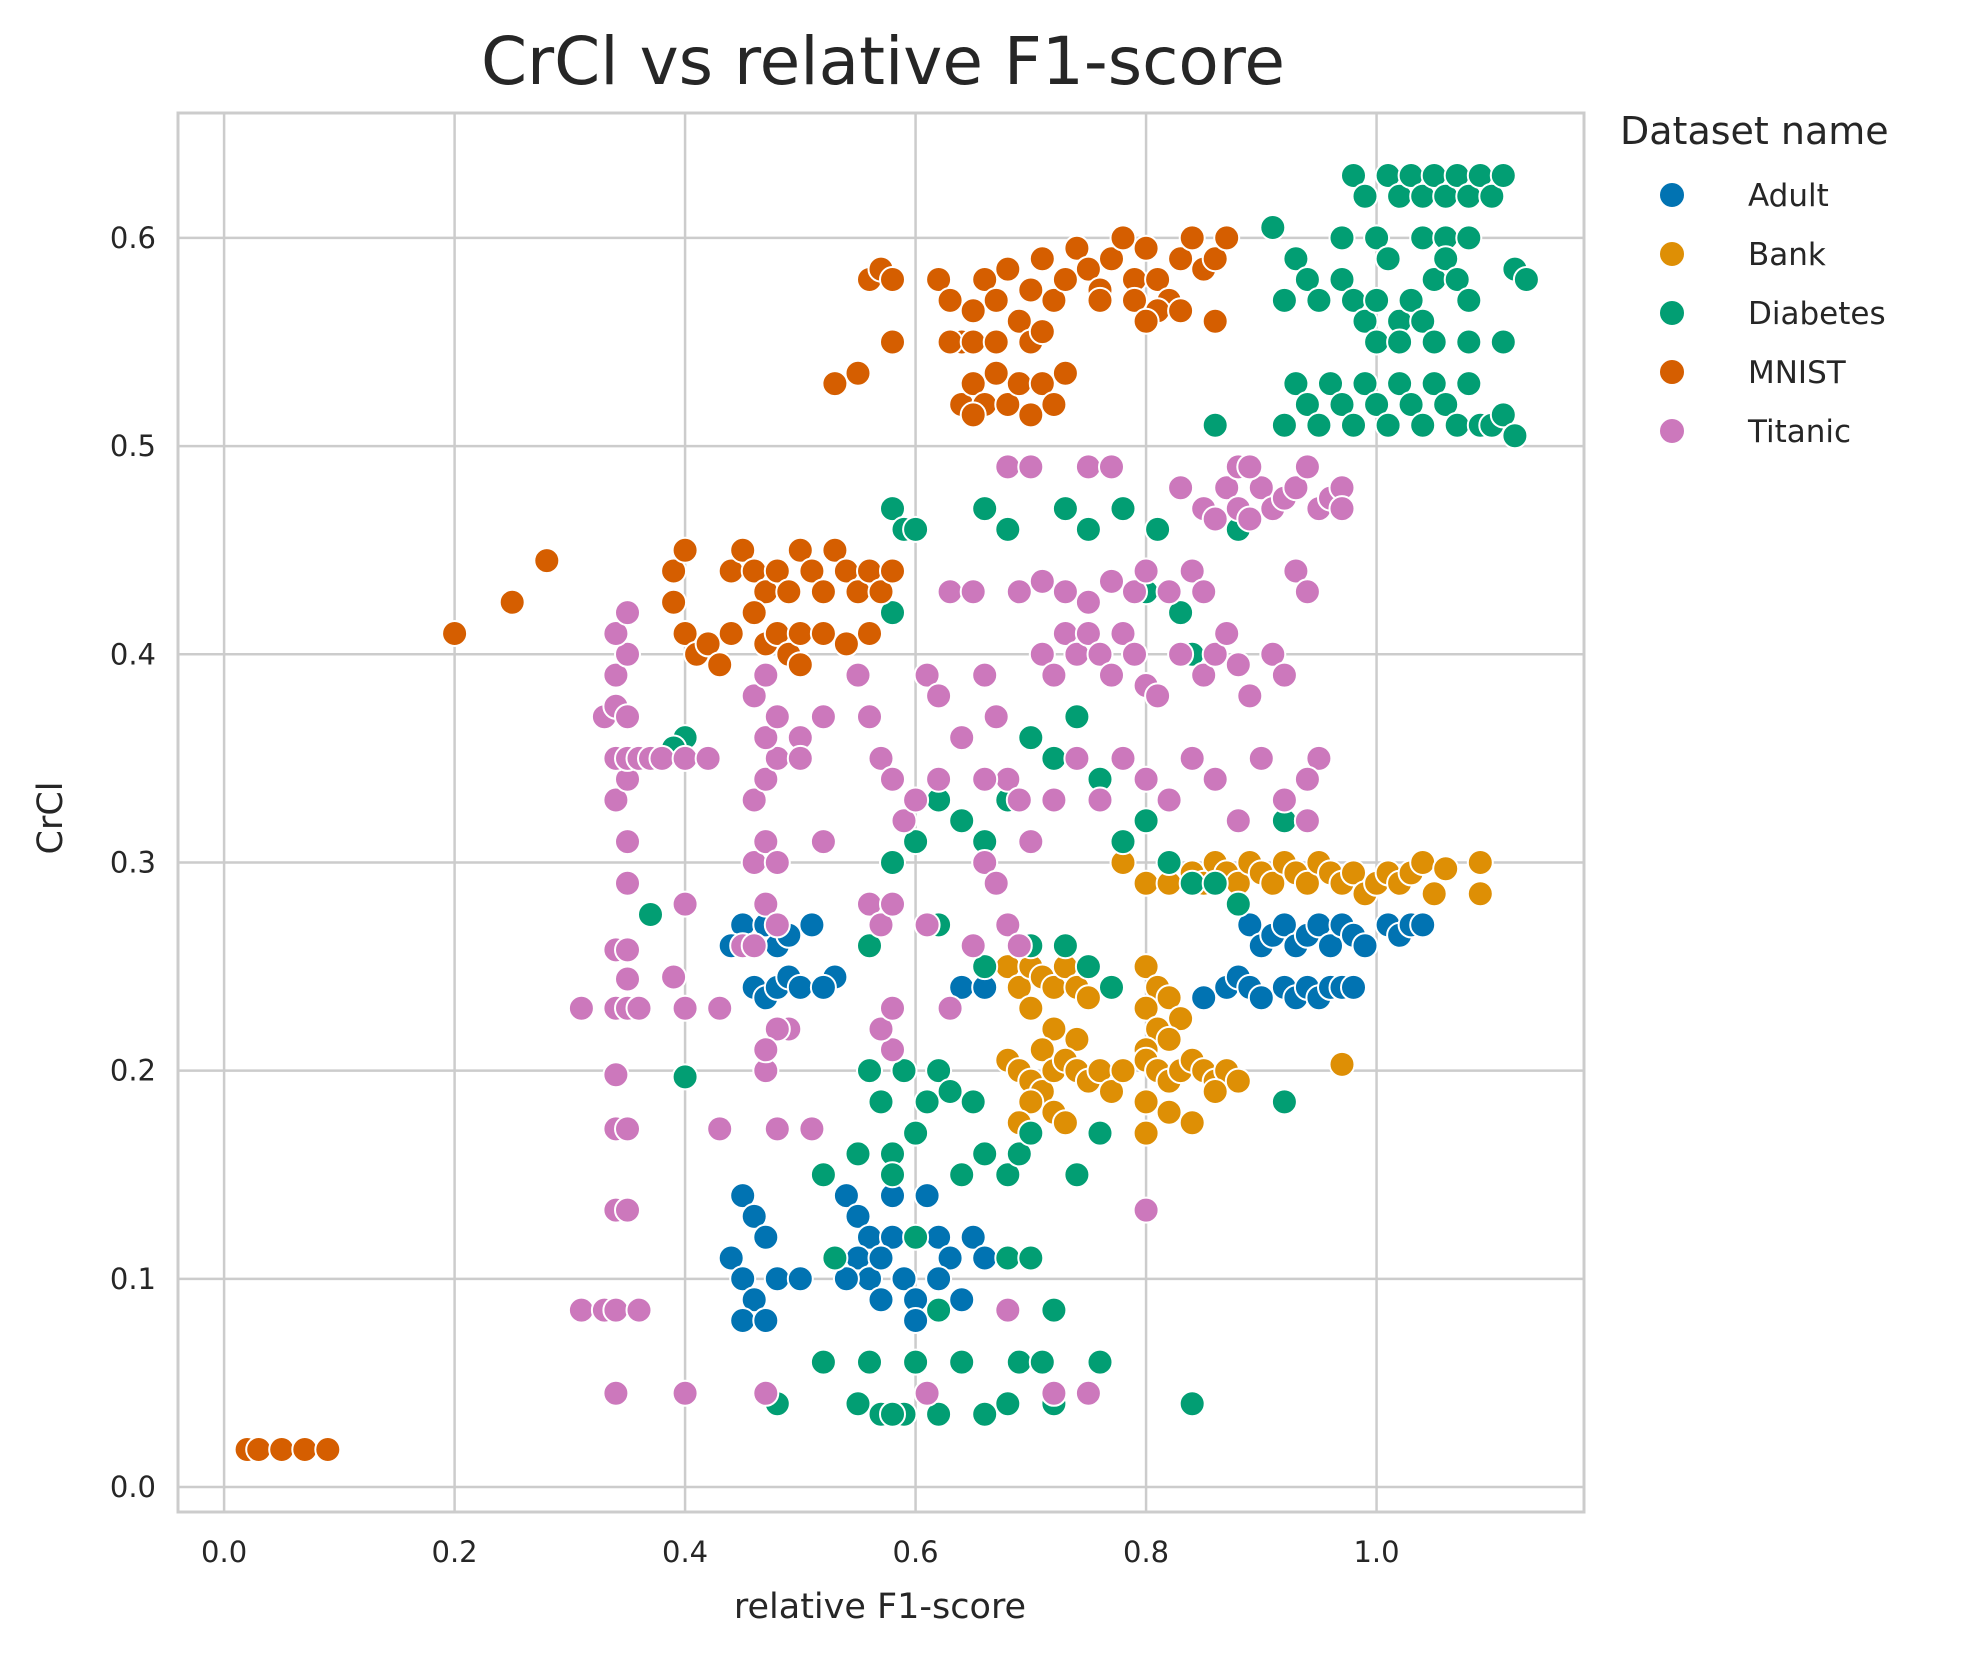  Describe the element at coordinates (133, 238) in the screenshot. I see `y-tick-label: 0.6` at that location.